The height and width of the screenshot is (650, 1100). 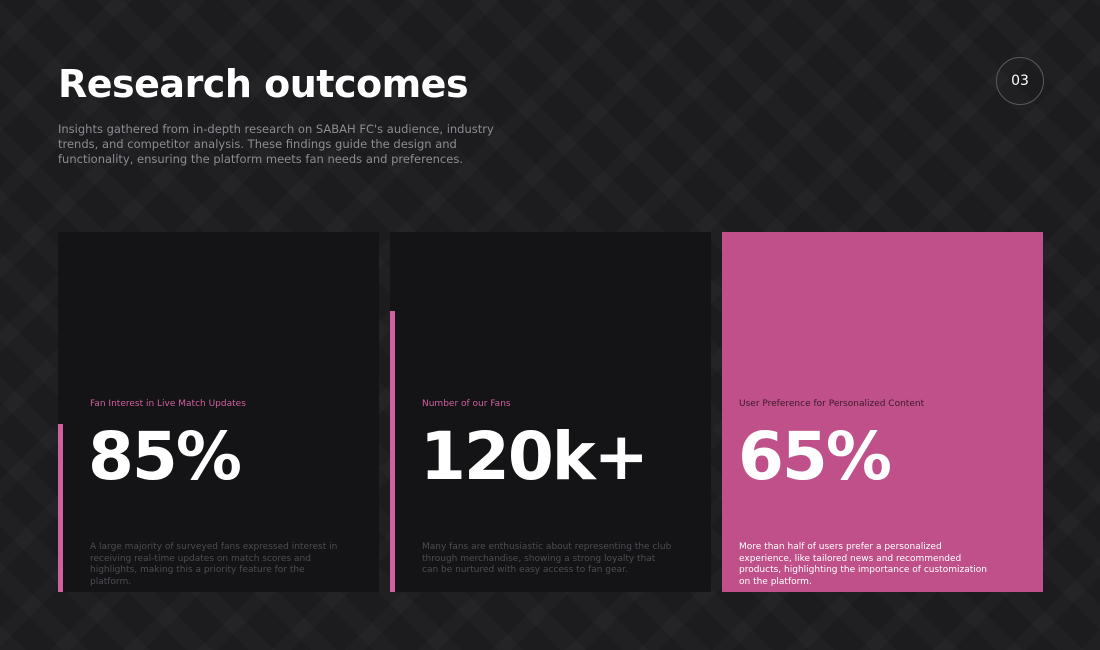 What do you see at coordinates (1020, 81) in the screenshot?
I see `page-number-badge: 03` at bounding box center [1020, 81].